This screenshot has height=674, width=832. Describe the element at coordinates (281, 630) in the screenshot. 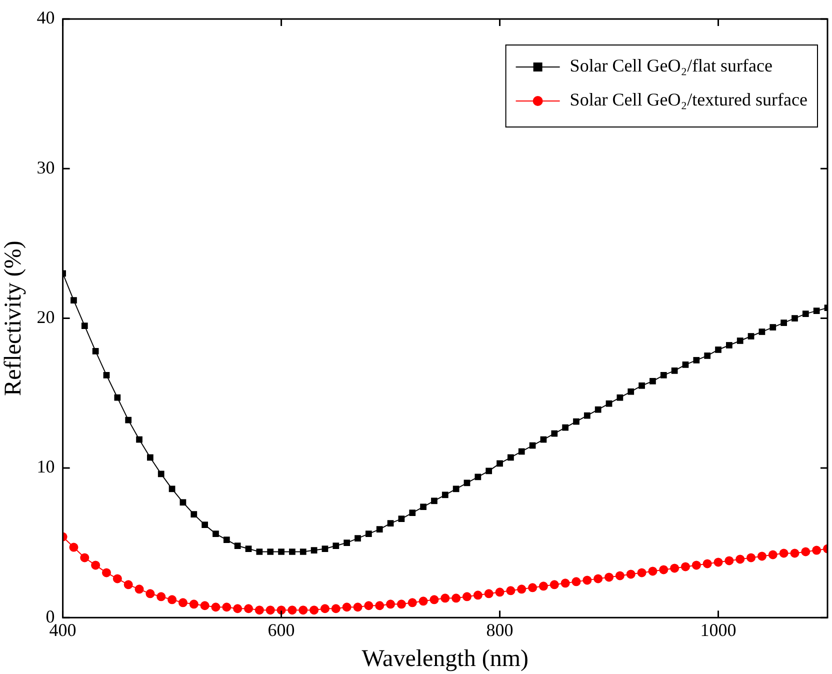

I see `x-tick-label: 600` at that location.